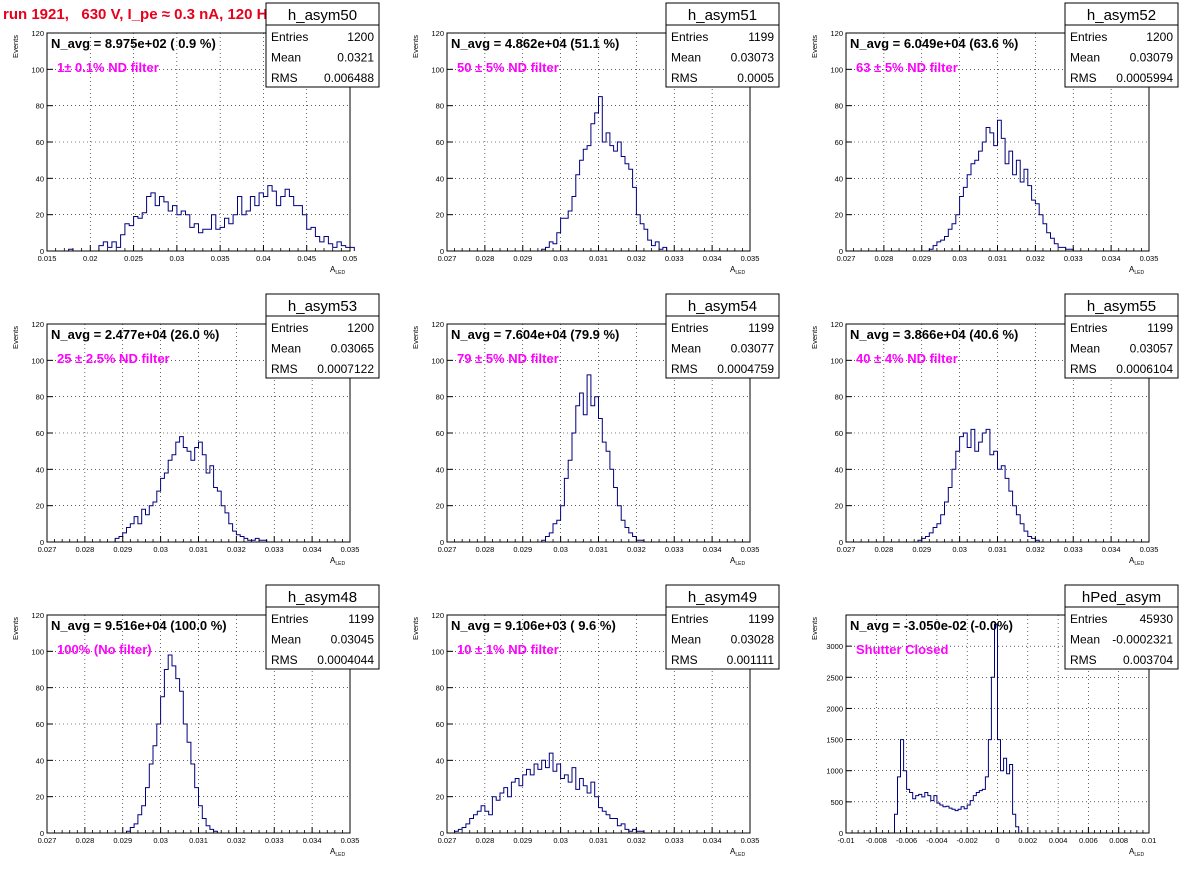  What do you see at coordinates (47, 258) in the screenshot?
I see `x-tick-label: 0.015` at bounding box center [47, 258].